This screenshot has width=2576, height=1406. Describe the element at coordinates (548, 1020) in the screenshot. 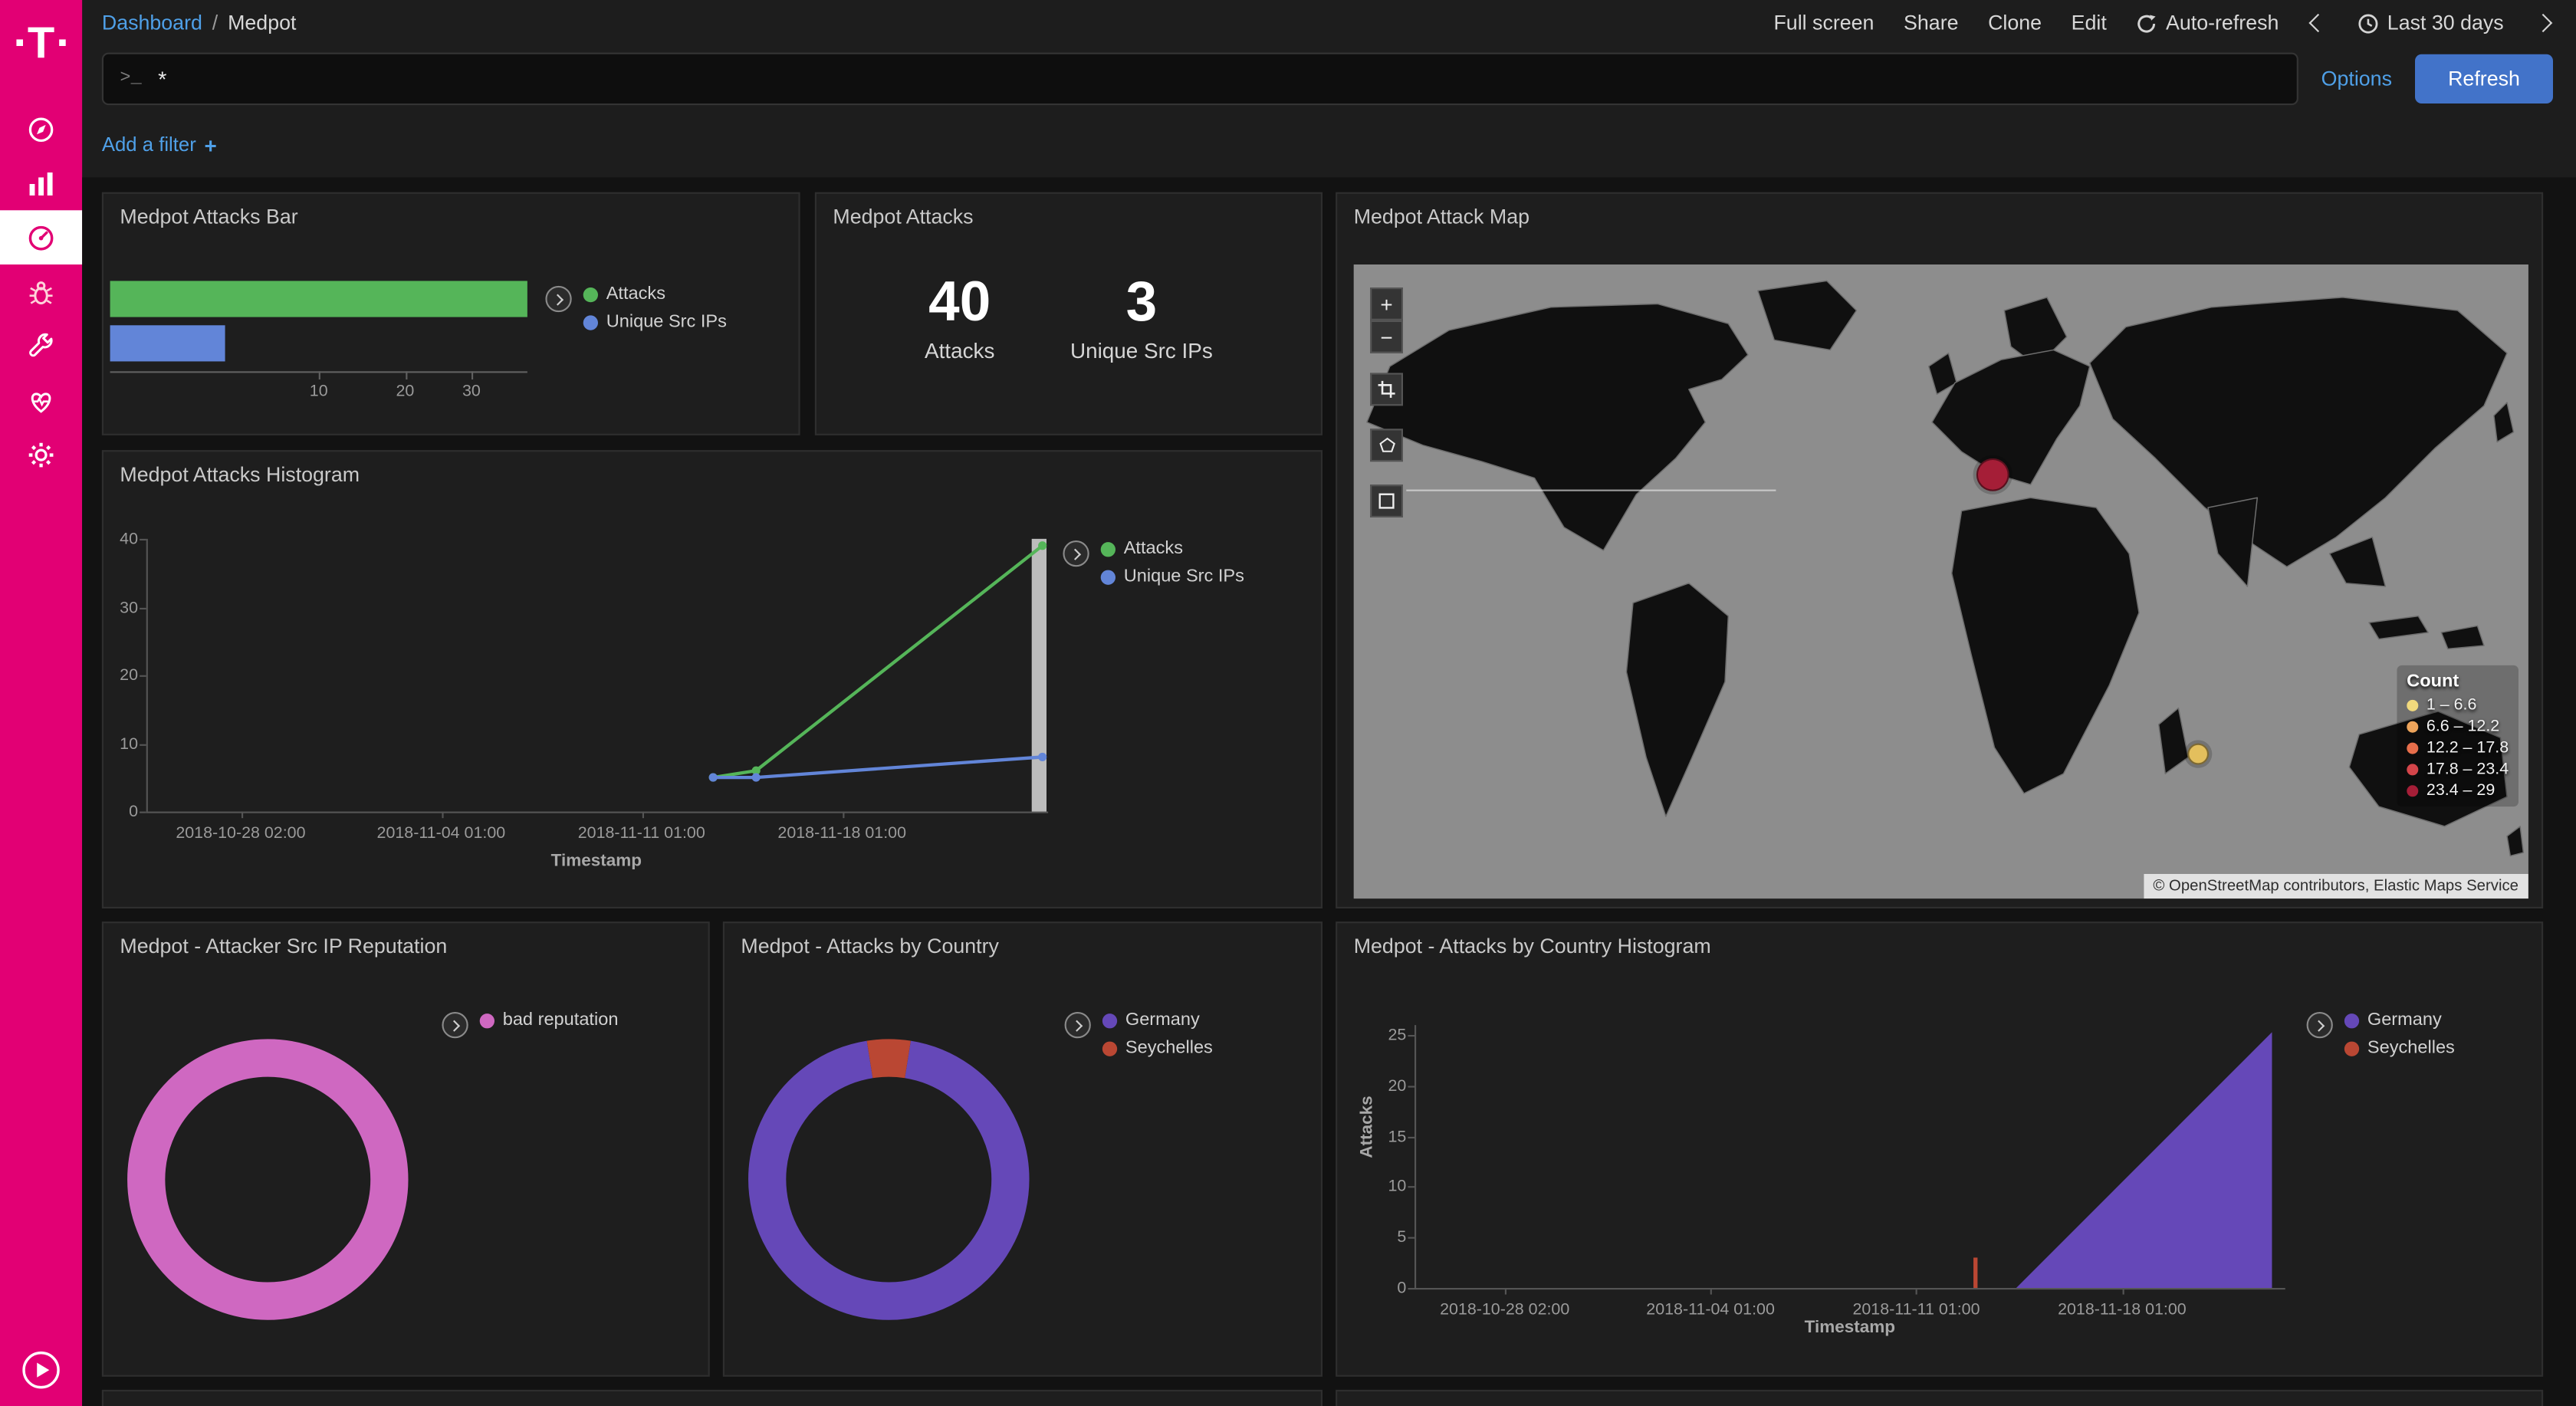

I see `legend-item-bad-reputation: bad reputation` at that location.